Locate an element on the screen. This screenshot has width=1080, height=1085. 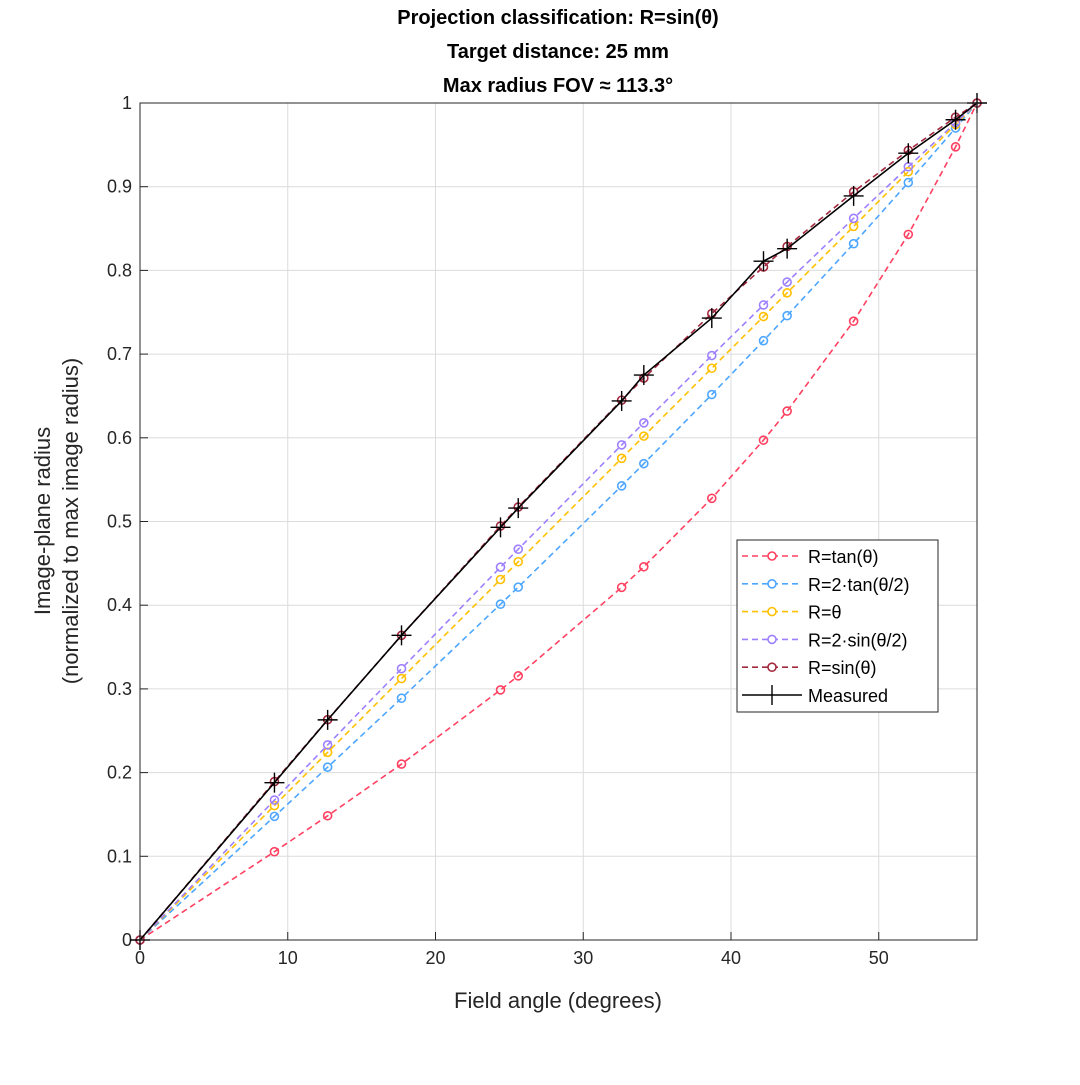
y-axis-label-line-2: (normalized to max image radius) is located at coordinates (70, 521).